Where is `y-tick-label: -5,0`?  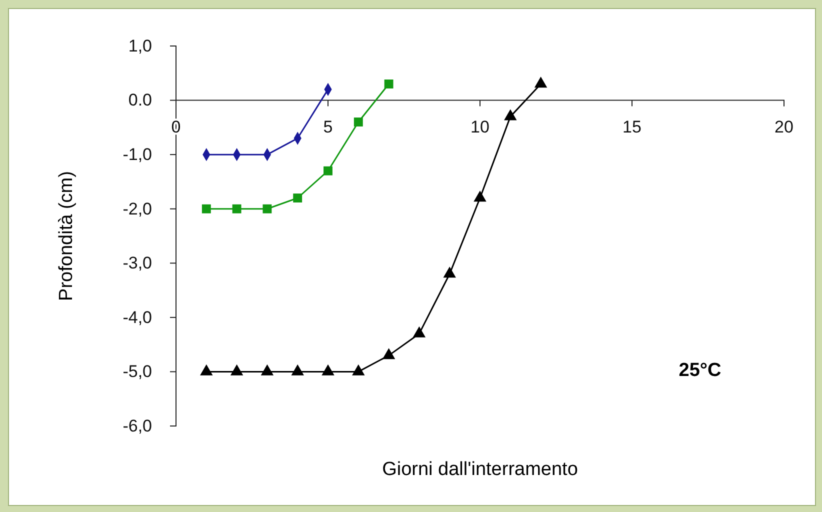 y-tick-label: -5,0 is located at coordinates (137, 372).